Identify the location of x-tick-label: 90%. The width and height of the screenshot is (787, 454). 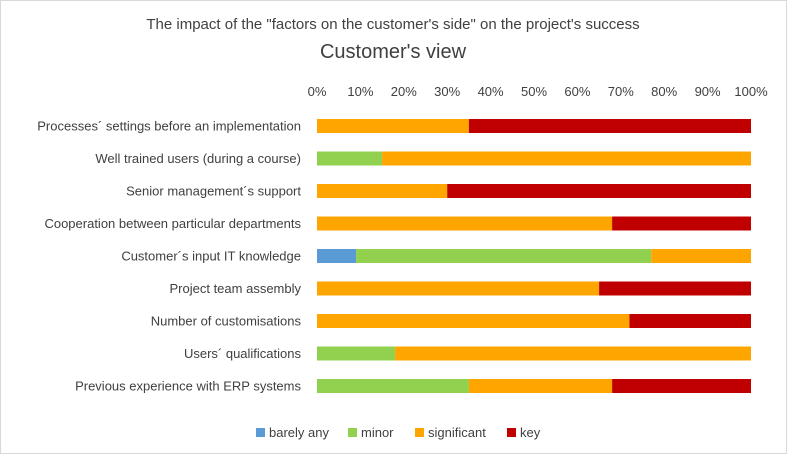
(708, 91).